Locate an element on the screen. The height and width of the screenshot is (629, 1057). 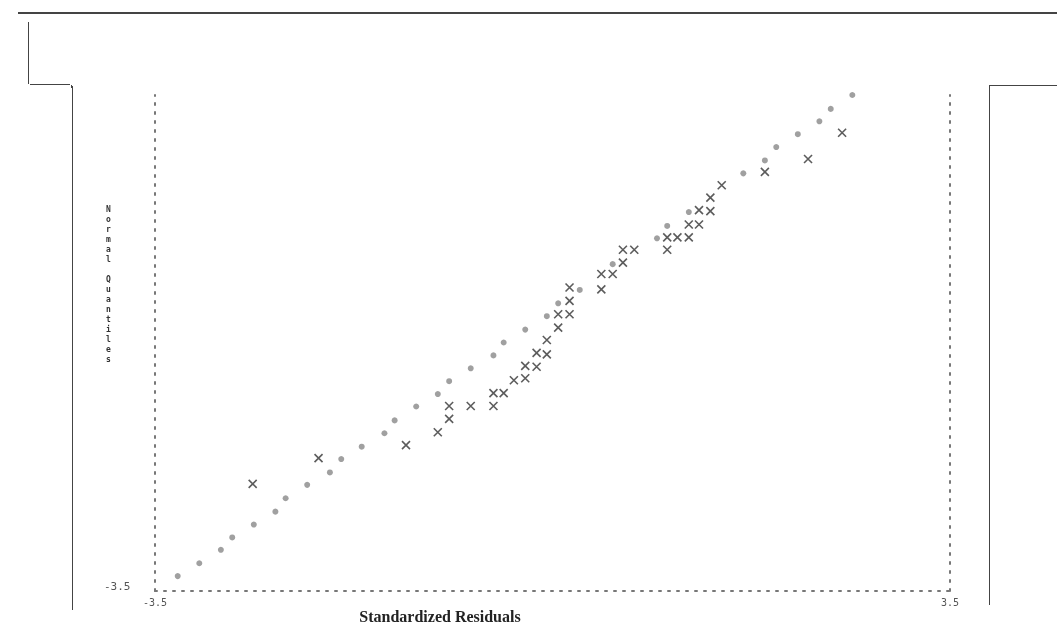
text: -3.5 is located at coordinates (117, 586).